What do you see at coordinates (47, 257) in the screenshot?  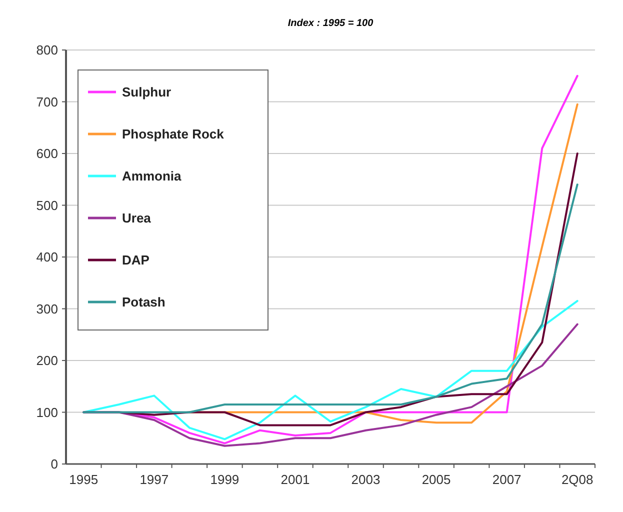 I see `y-tick-label: 400` at bounding box center [47, 257].